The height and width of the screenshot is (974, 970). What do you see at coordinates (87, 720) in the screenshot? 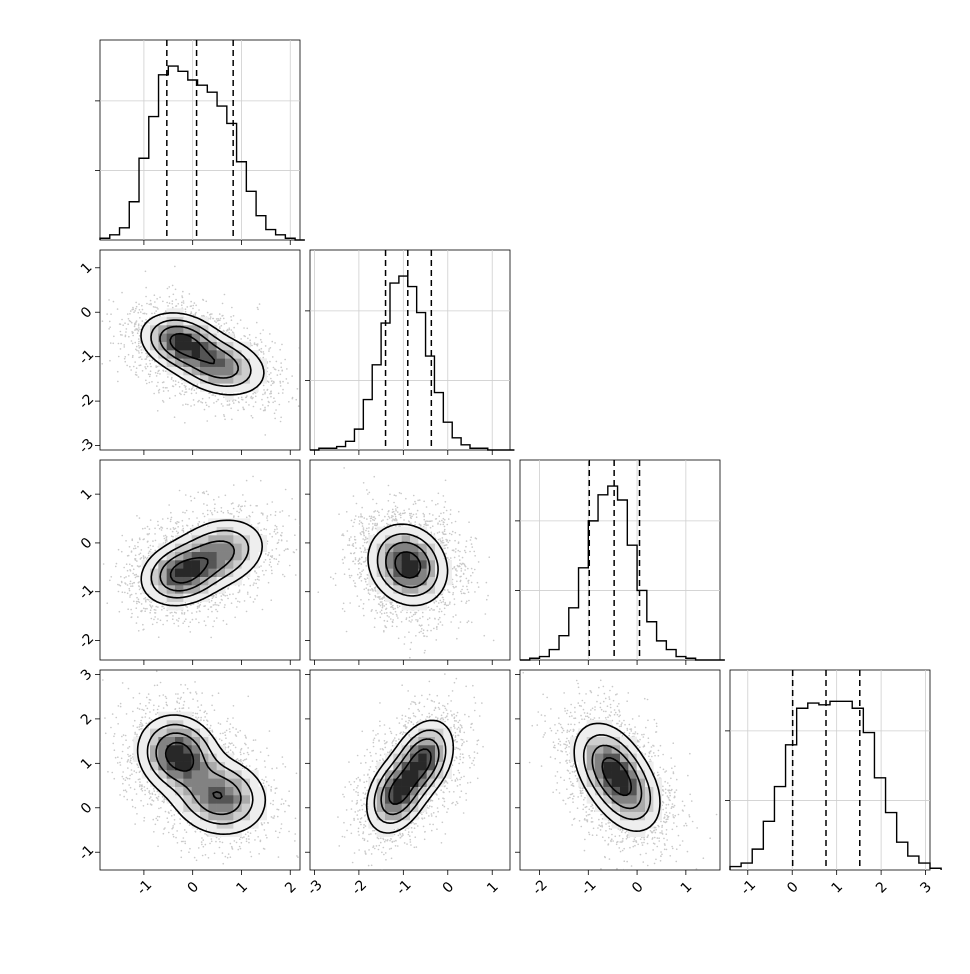
I see `y-tick-label: 2` at bounding box center [87, 720].